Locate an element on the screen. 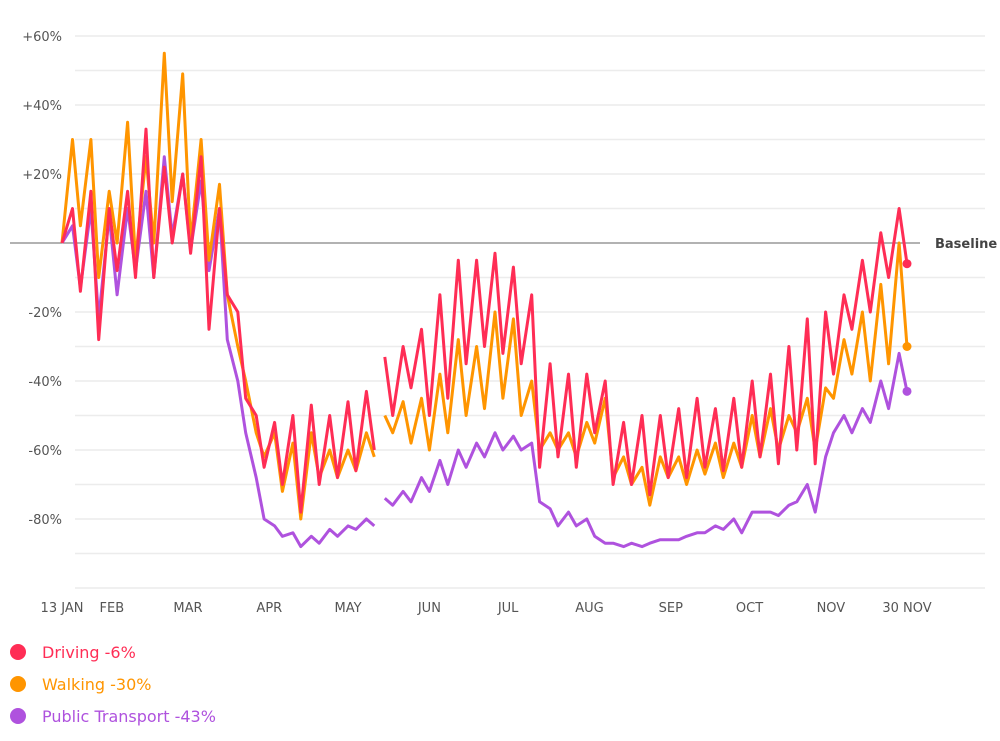 Image resolution: width=1000 pixels, height=741 pixels. legend-item-driving: Driving -6% is located at coordinates (113, 652).